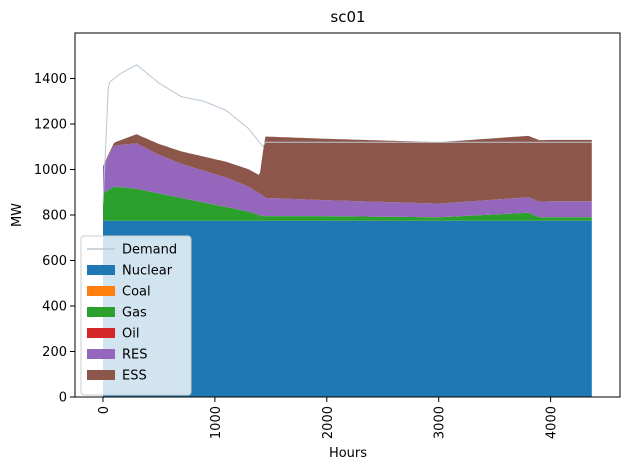 The height and width of the screenshot is (470, 630). Describe the element at coordinates (552, 422) in the screenshot. I see `x-tick-label: 4000` at that location.